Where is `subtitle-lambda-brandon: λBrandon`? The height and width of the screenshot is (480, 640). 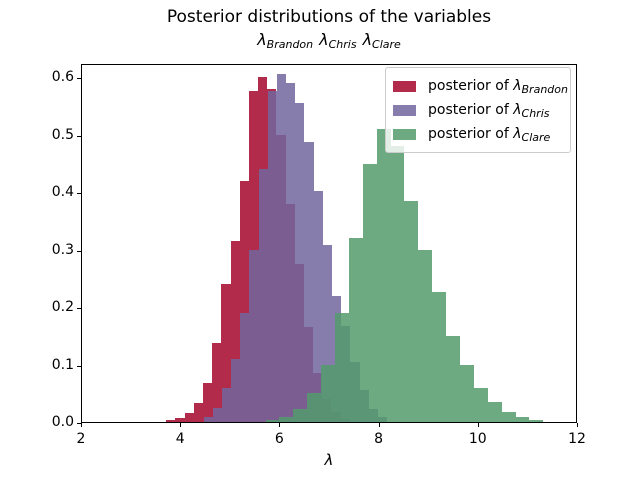
subtitle-lambda-brandon: λBrandon is located at coordinates (285, 40).